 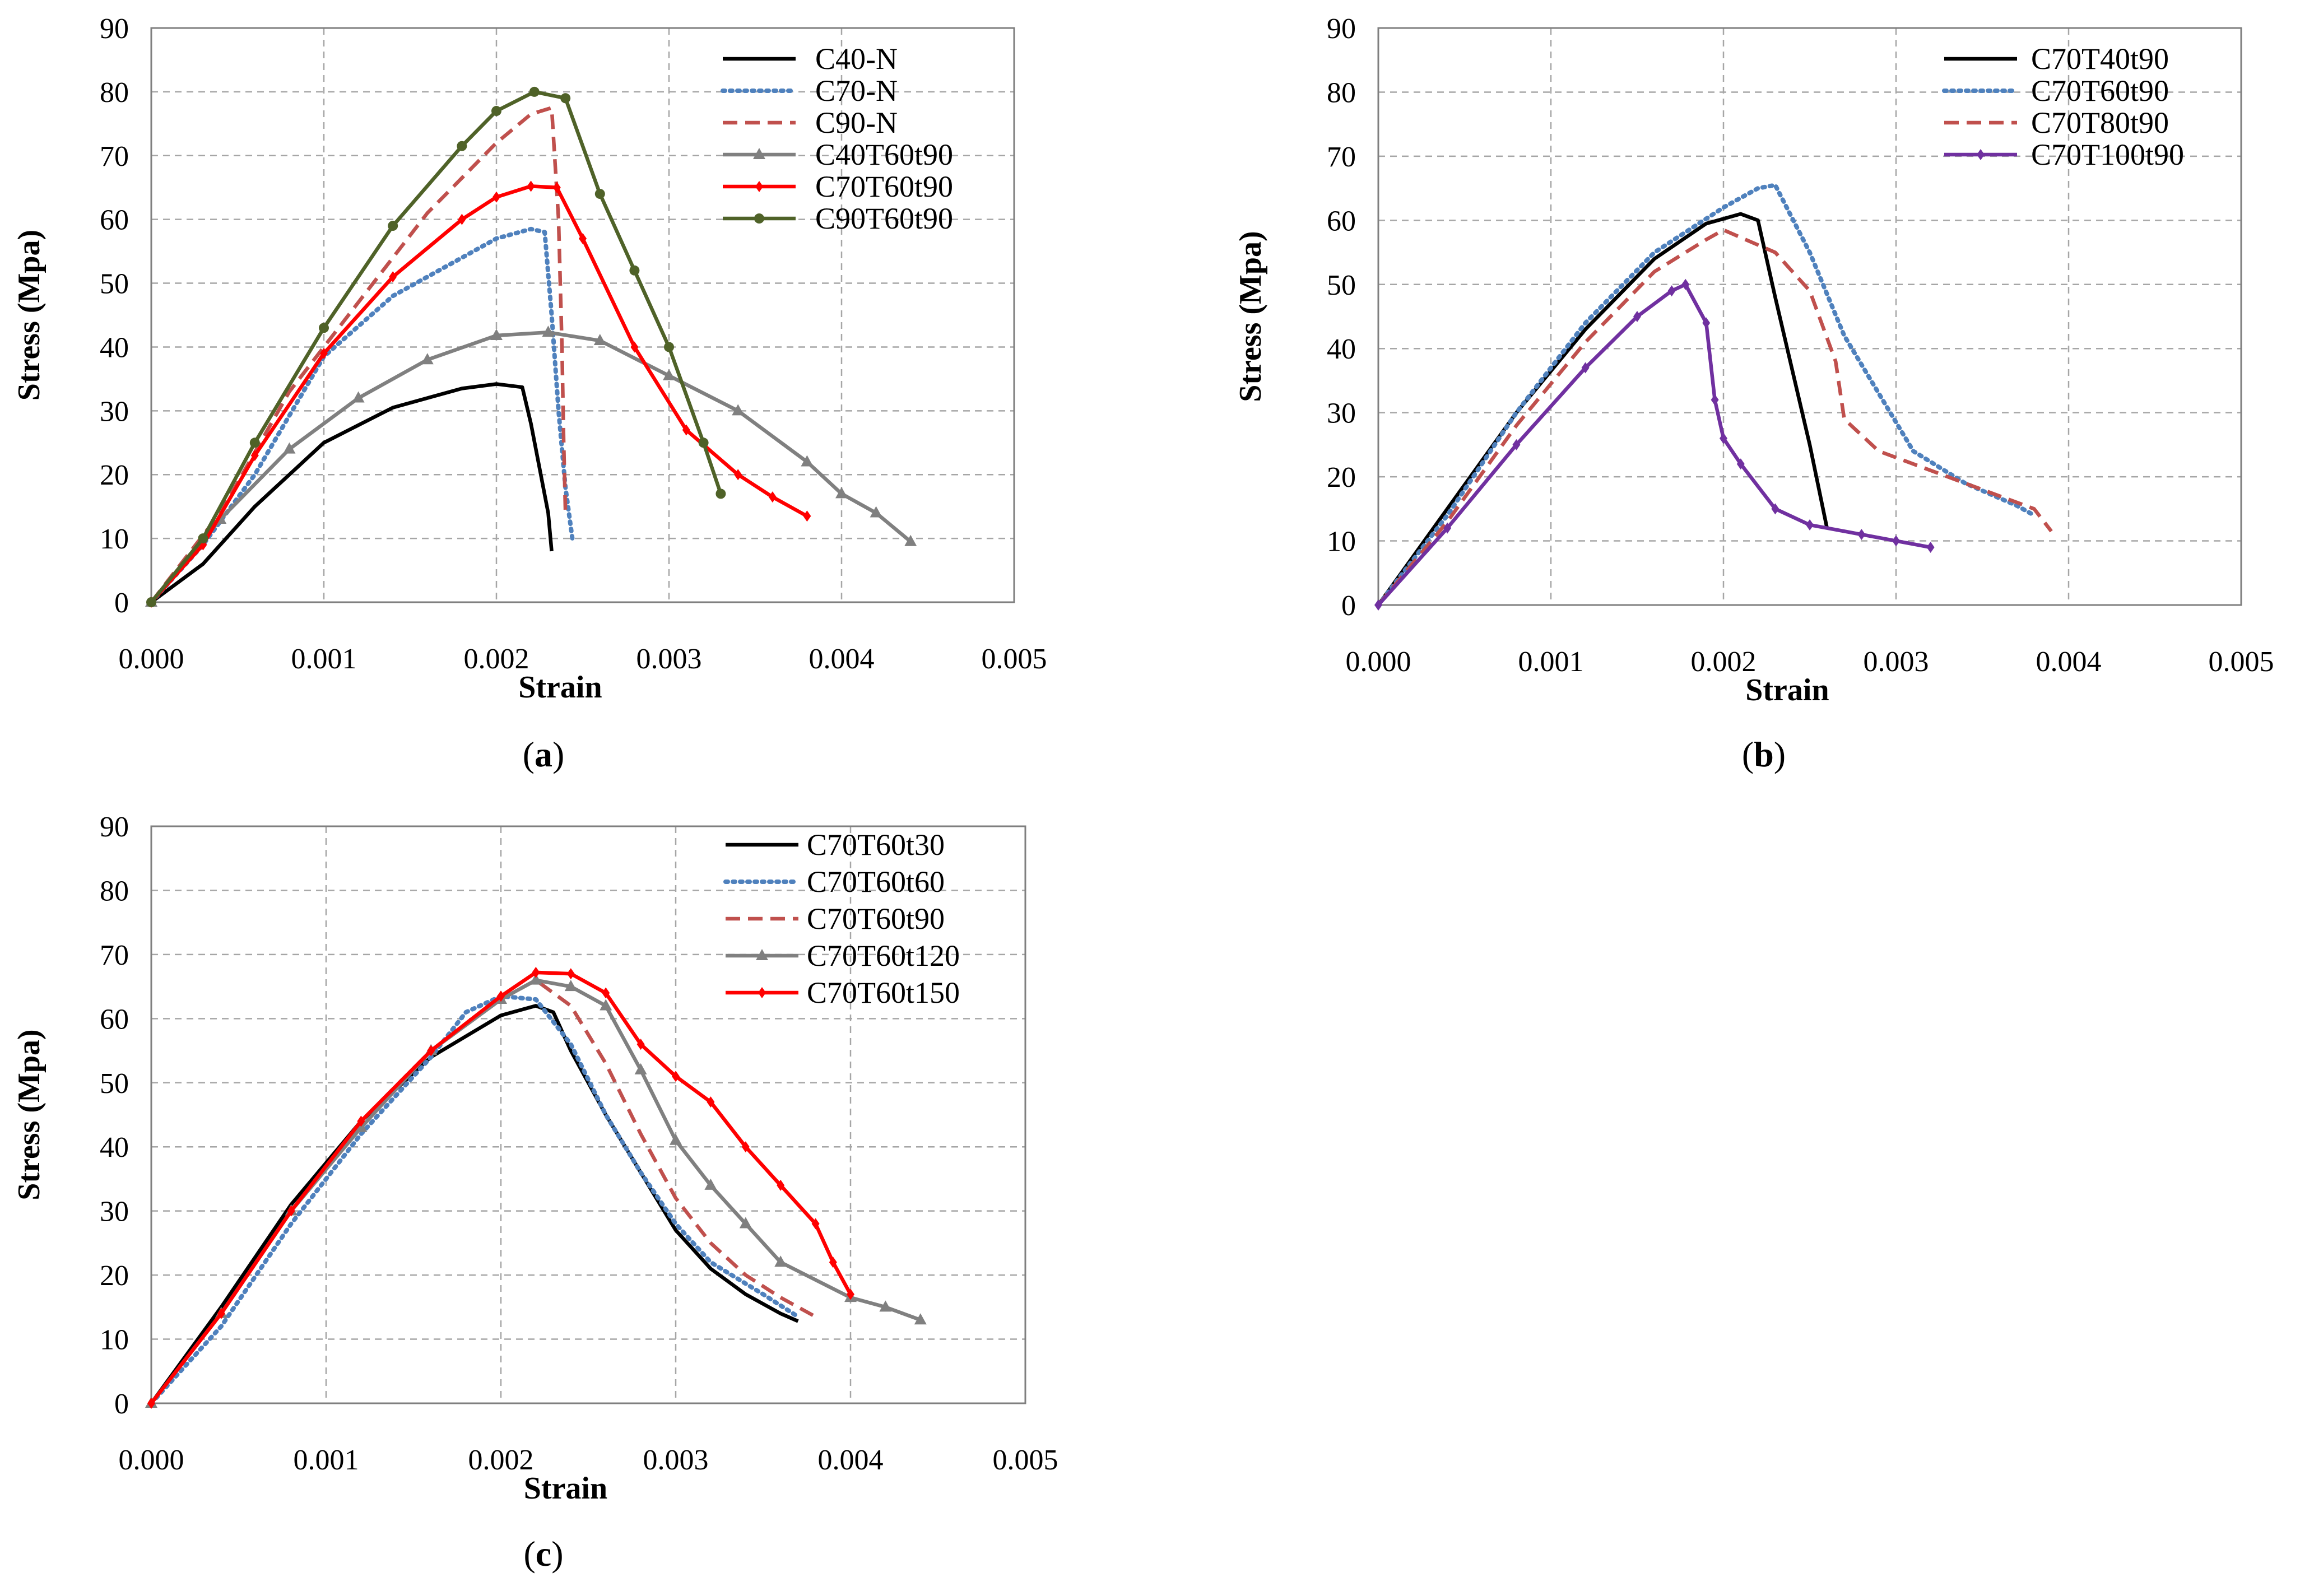 I want to click on panel-c-legend-label: C70T60t60, so click(x=876, y=882).